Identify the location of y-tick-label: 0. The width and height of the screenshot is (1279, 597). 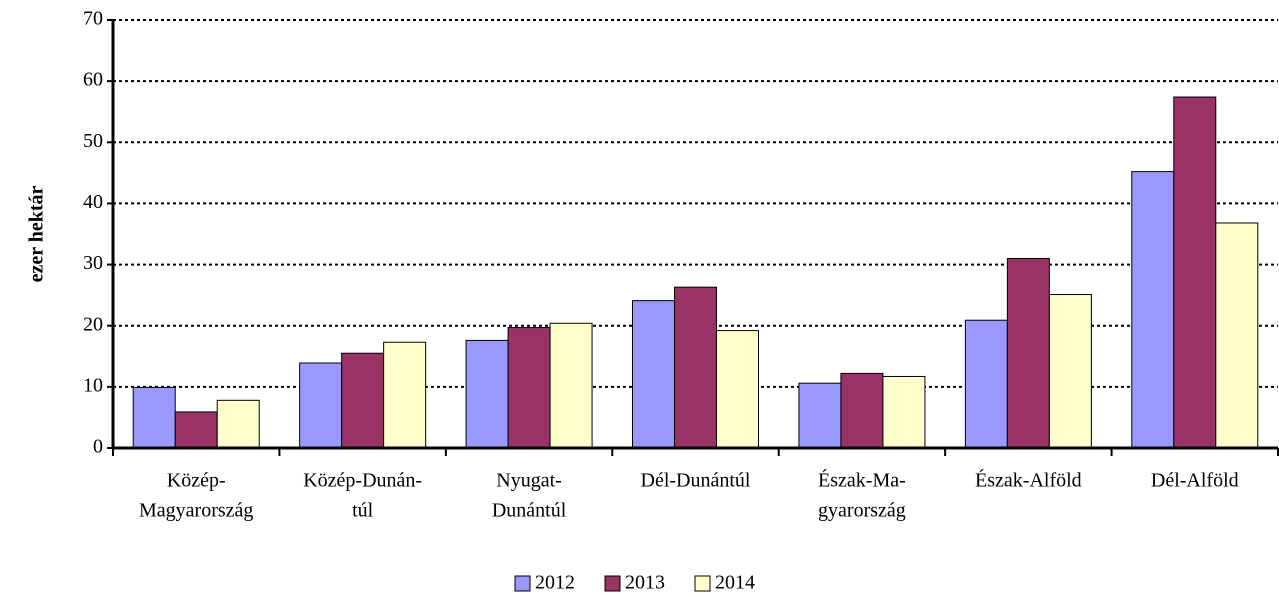
(98, 447).